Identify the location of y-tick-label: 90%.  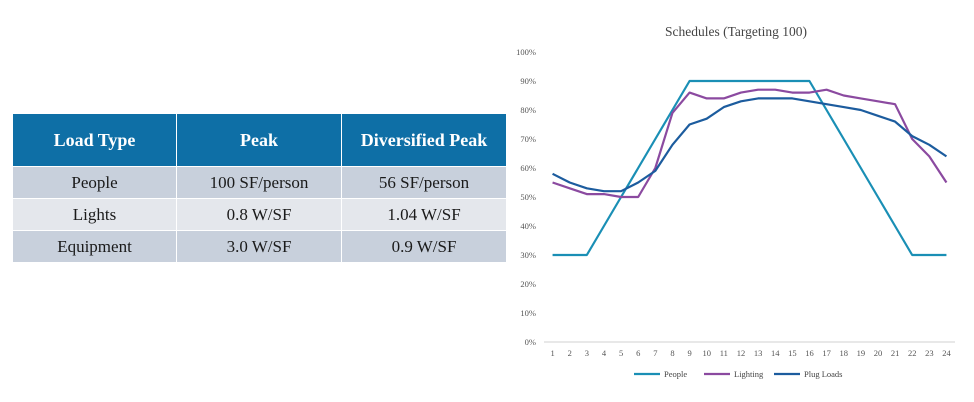
(528, 81).